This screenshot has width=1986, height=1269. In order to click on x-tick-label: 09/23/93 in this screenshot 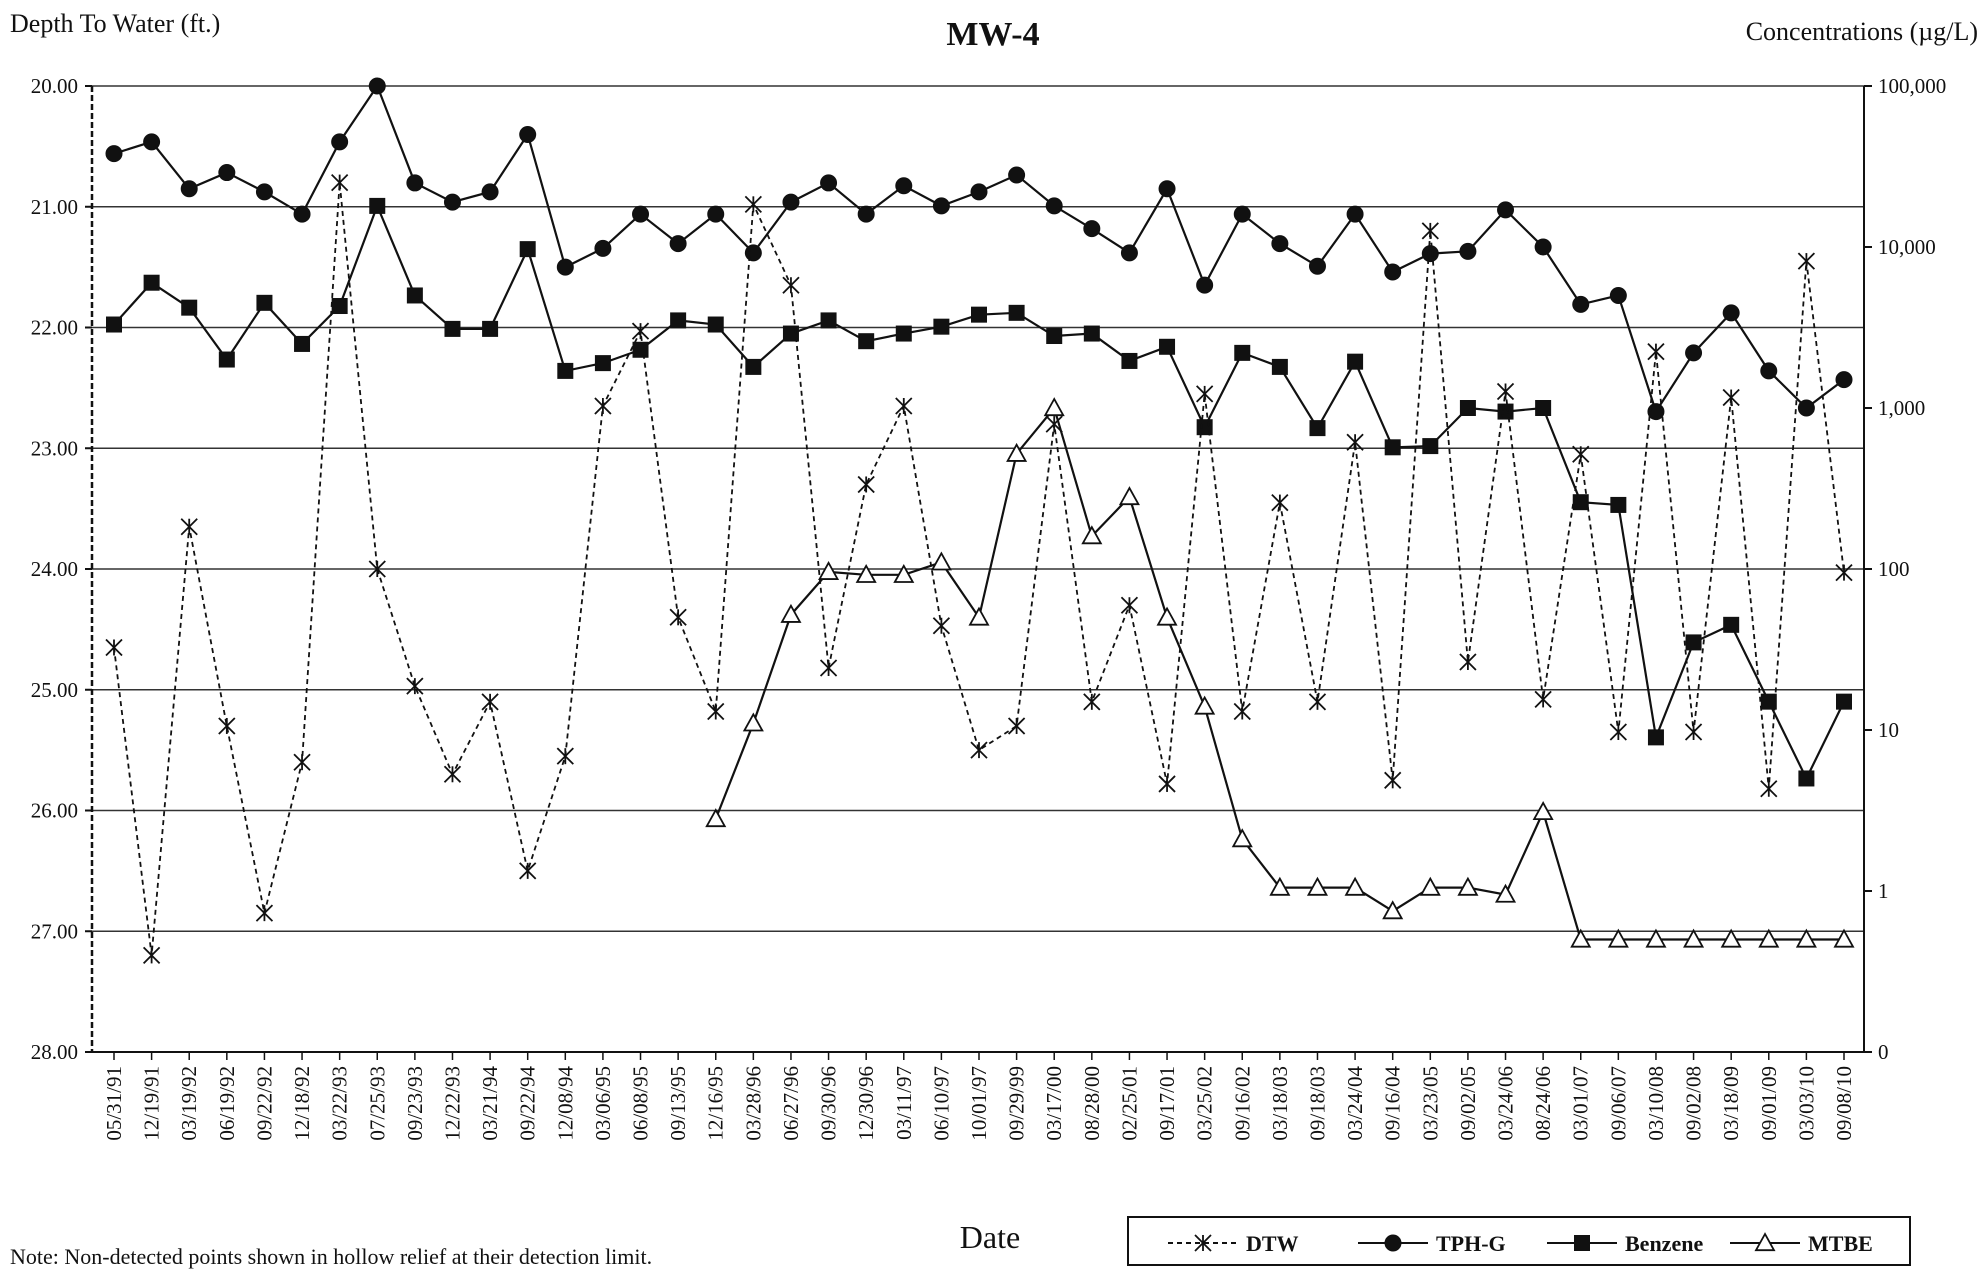, I will do `click(415, 1103)`.